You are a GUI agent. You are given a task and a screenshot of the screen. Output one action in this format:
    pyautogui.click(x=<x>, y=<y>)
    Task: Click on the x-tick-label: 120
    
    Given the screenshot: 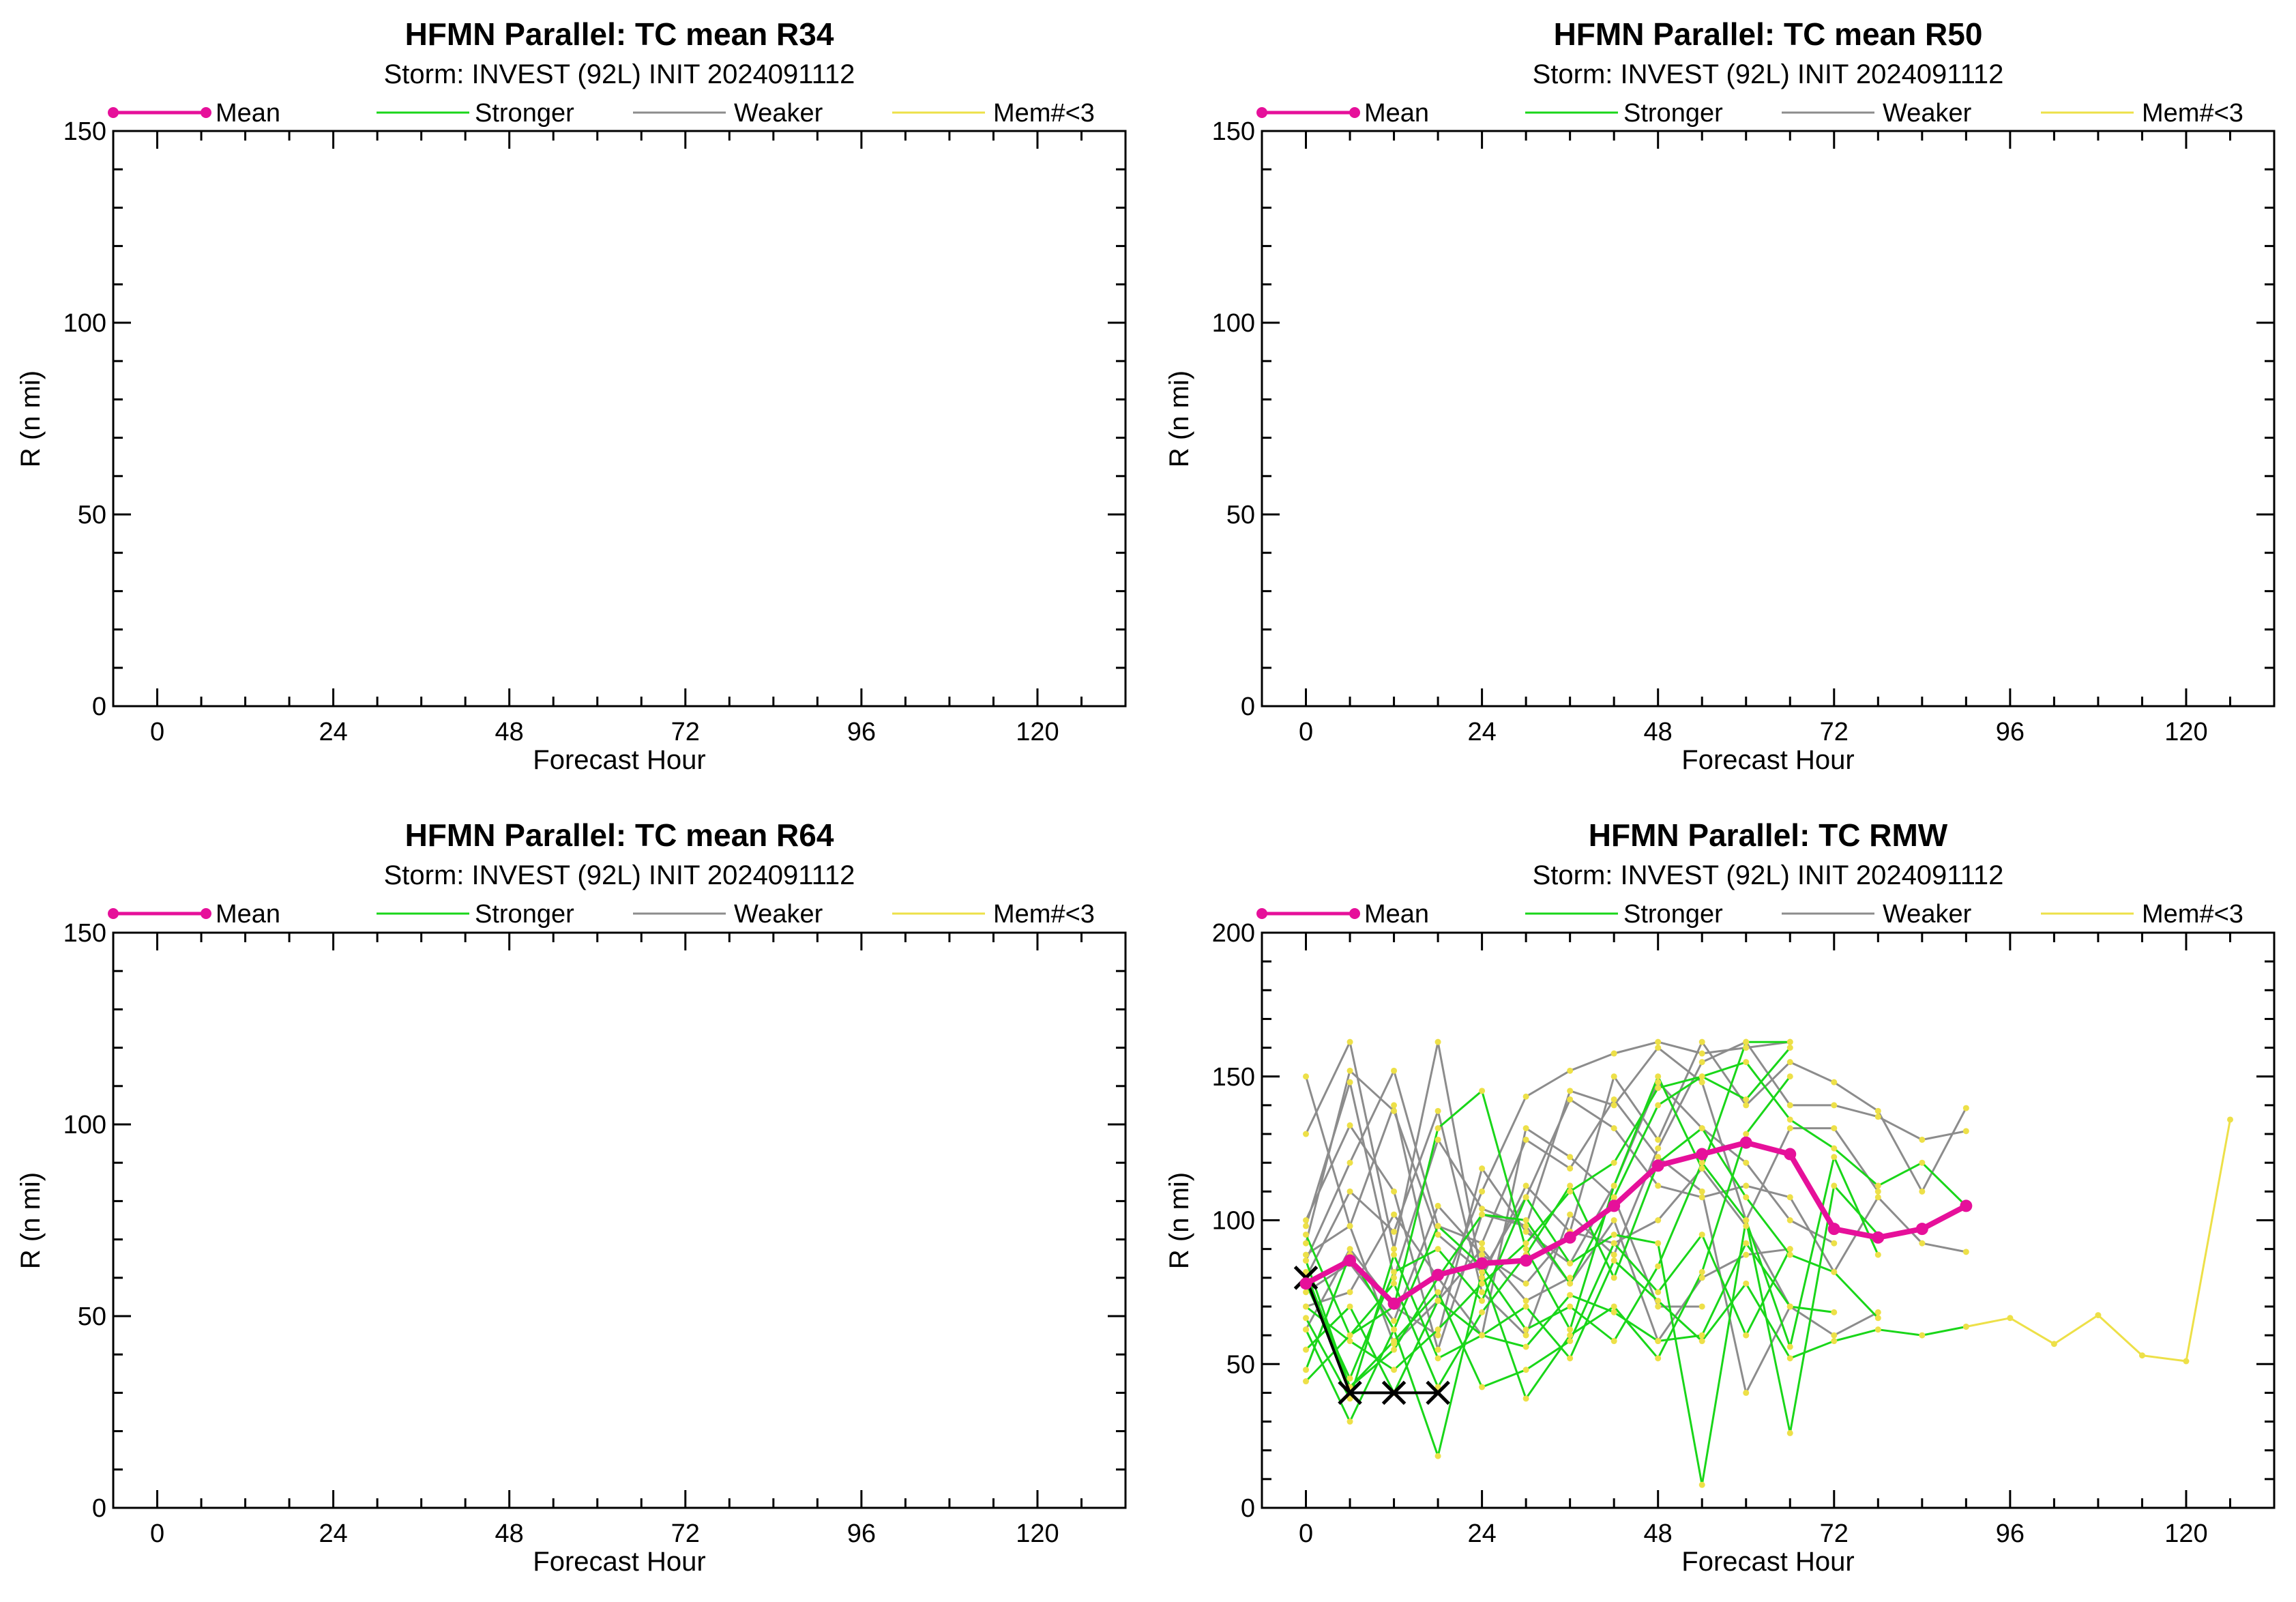 What is the action you would take?
    pyautogui.click(x=2186, y=1534)
    